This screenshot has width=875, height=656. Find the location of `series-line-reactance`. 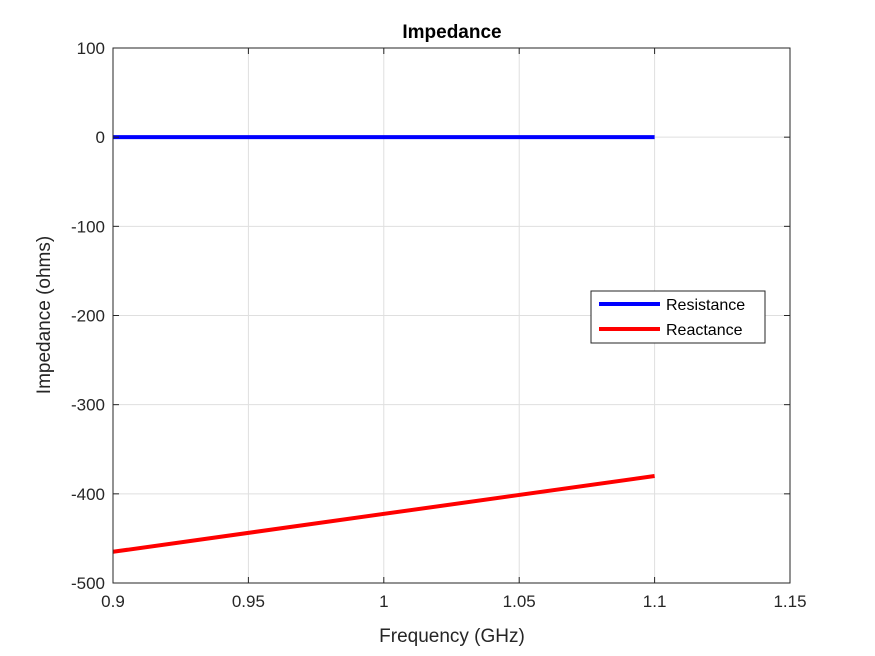

series-line-reactance is located at coordinates (383, 514).